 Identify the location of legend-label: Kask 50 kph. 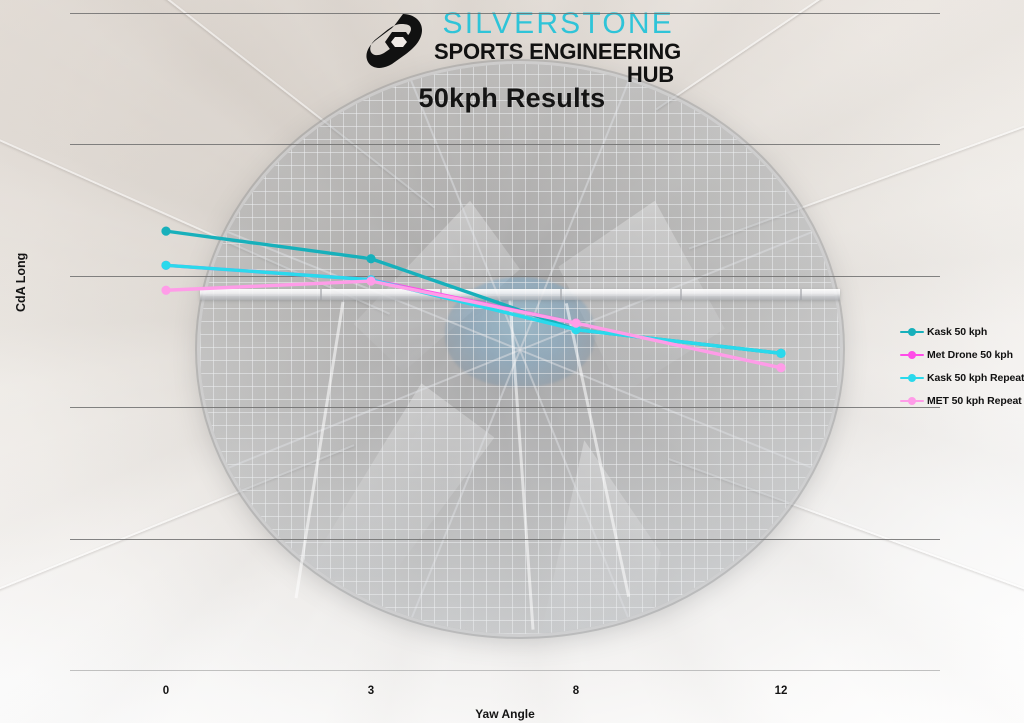
(957, 331).